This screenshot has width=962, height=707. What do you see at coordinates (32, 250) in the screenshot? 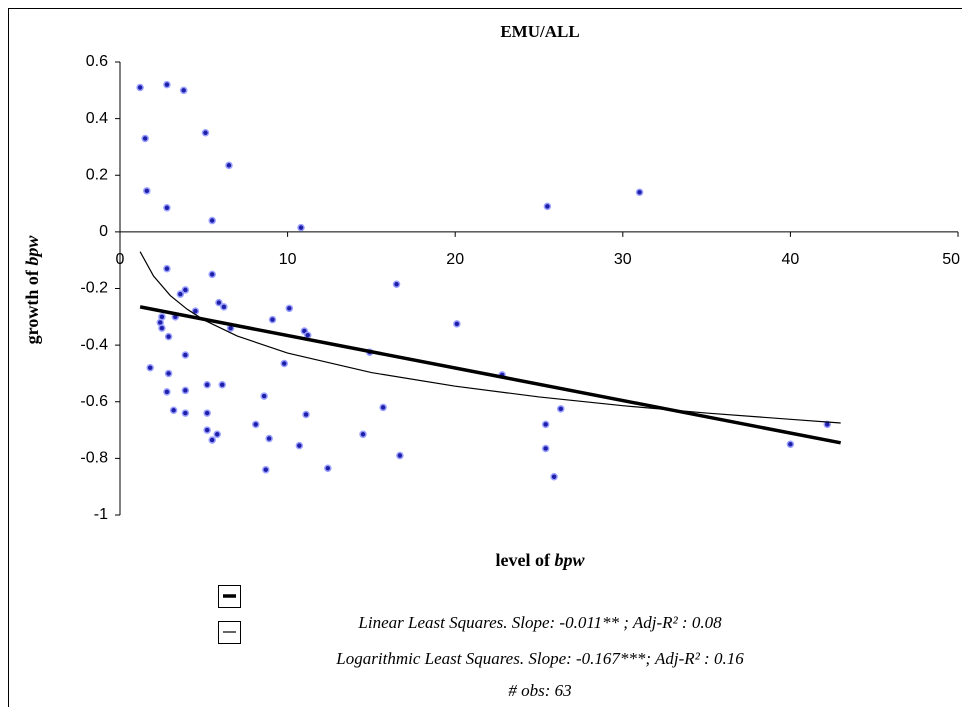
I see `y-label-variable: bpw` at bounding box center [32, 250].